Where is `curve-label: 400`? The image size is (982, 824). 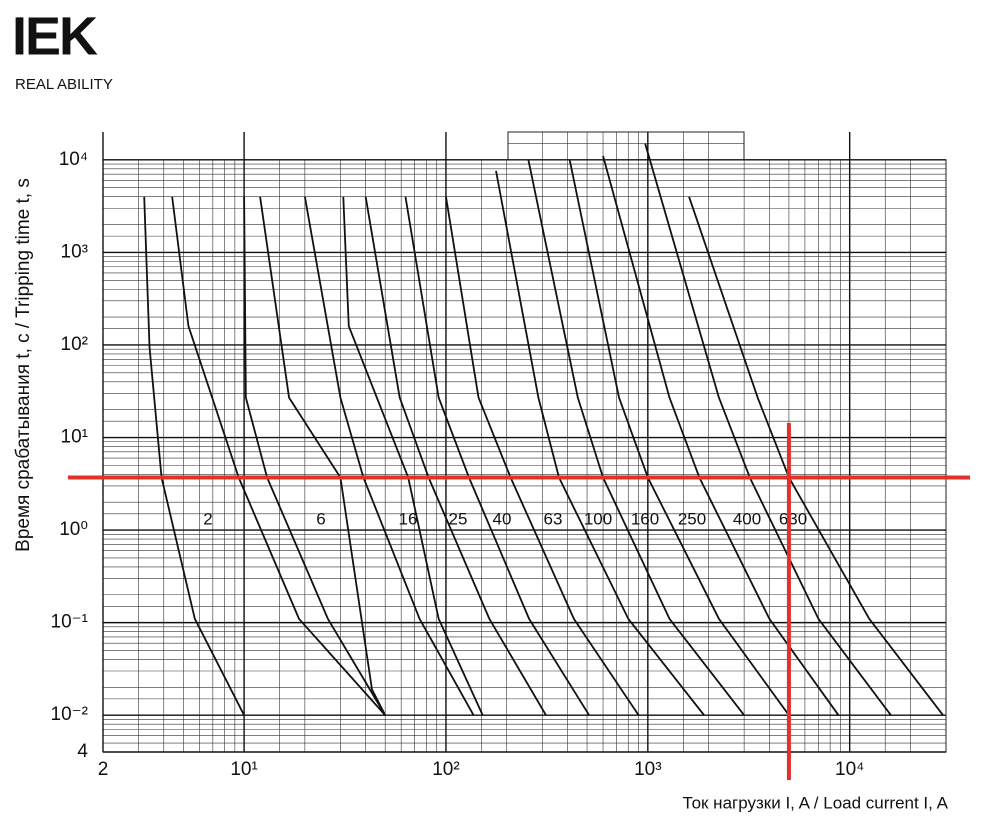 curve-label: 400 is located at coordinates (747, 518).